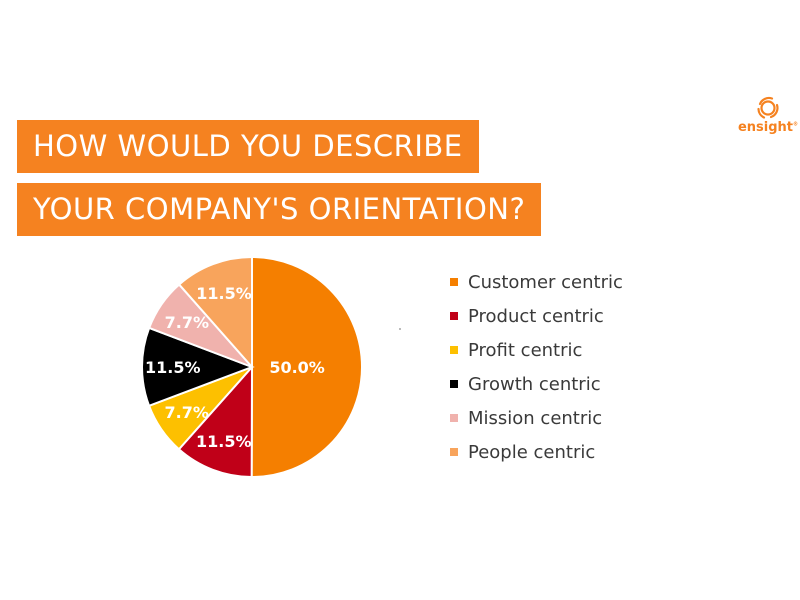  What do you see at coordinates (173, 367) in the screenshot?
I see `pie-label-growth-centric: 11.5%` at bounding box center [173, 367].